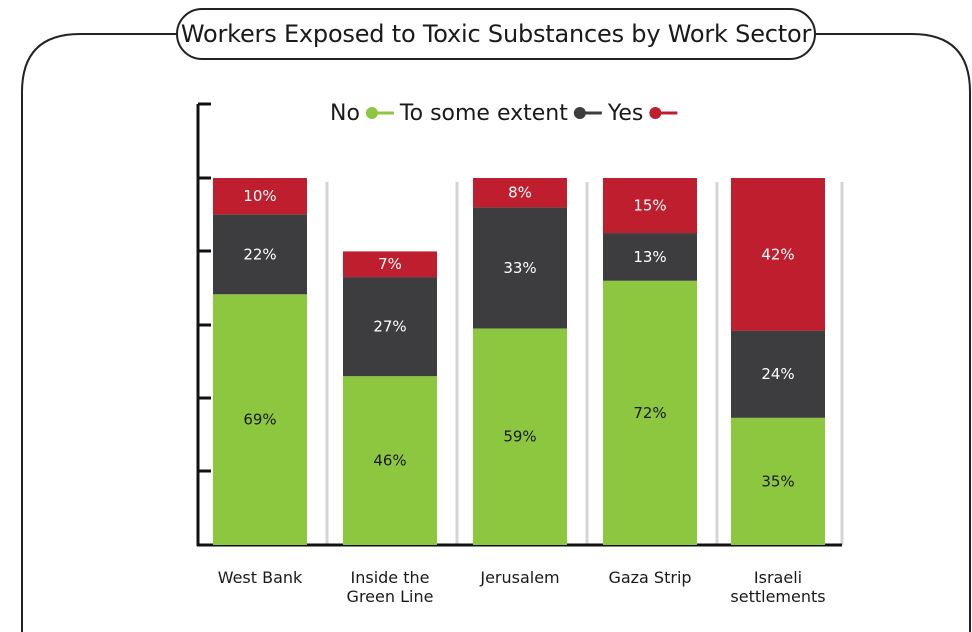 This screenshot has height=632, width=972. I want to click on data-label: 8%, so click(520, 193).